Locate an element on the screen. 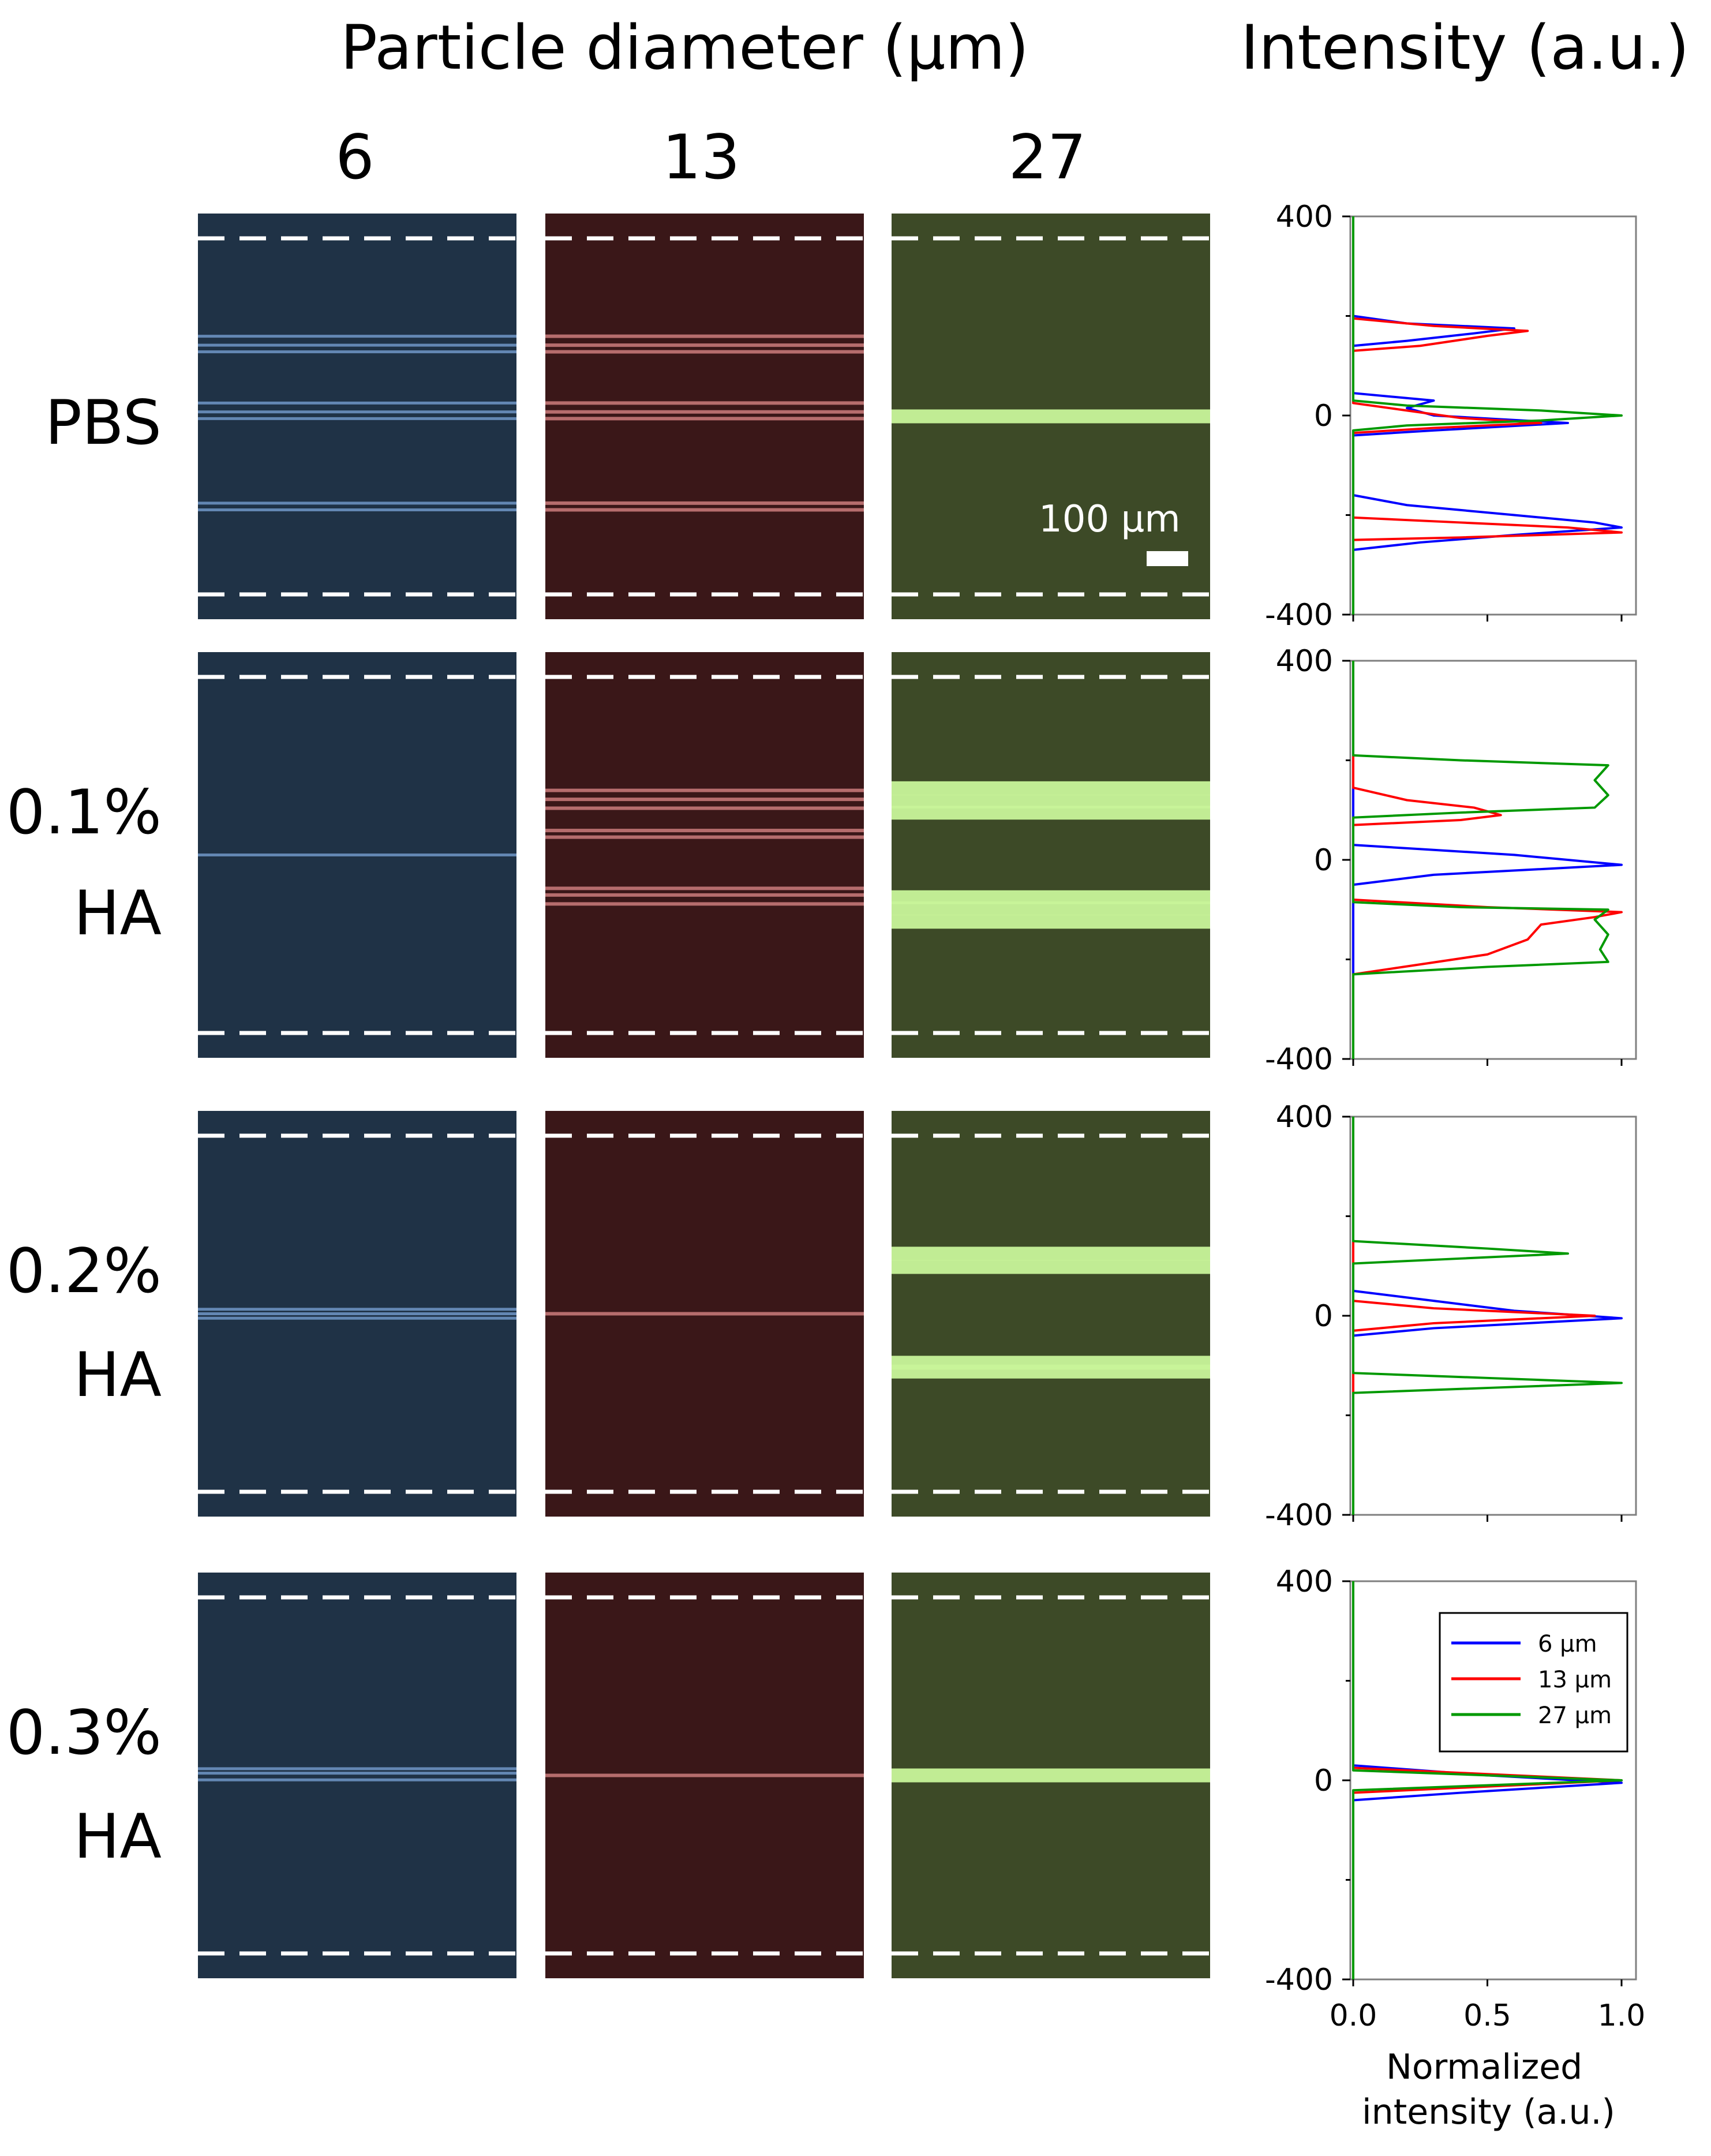  x-tick-label: 0.5 is located at coordinates (1487, 2015).